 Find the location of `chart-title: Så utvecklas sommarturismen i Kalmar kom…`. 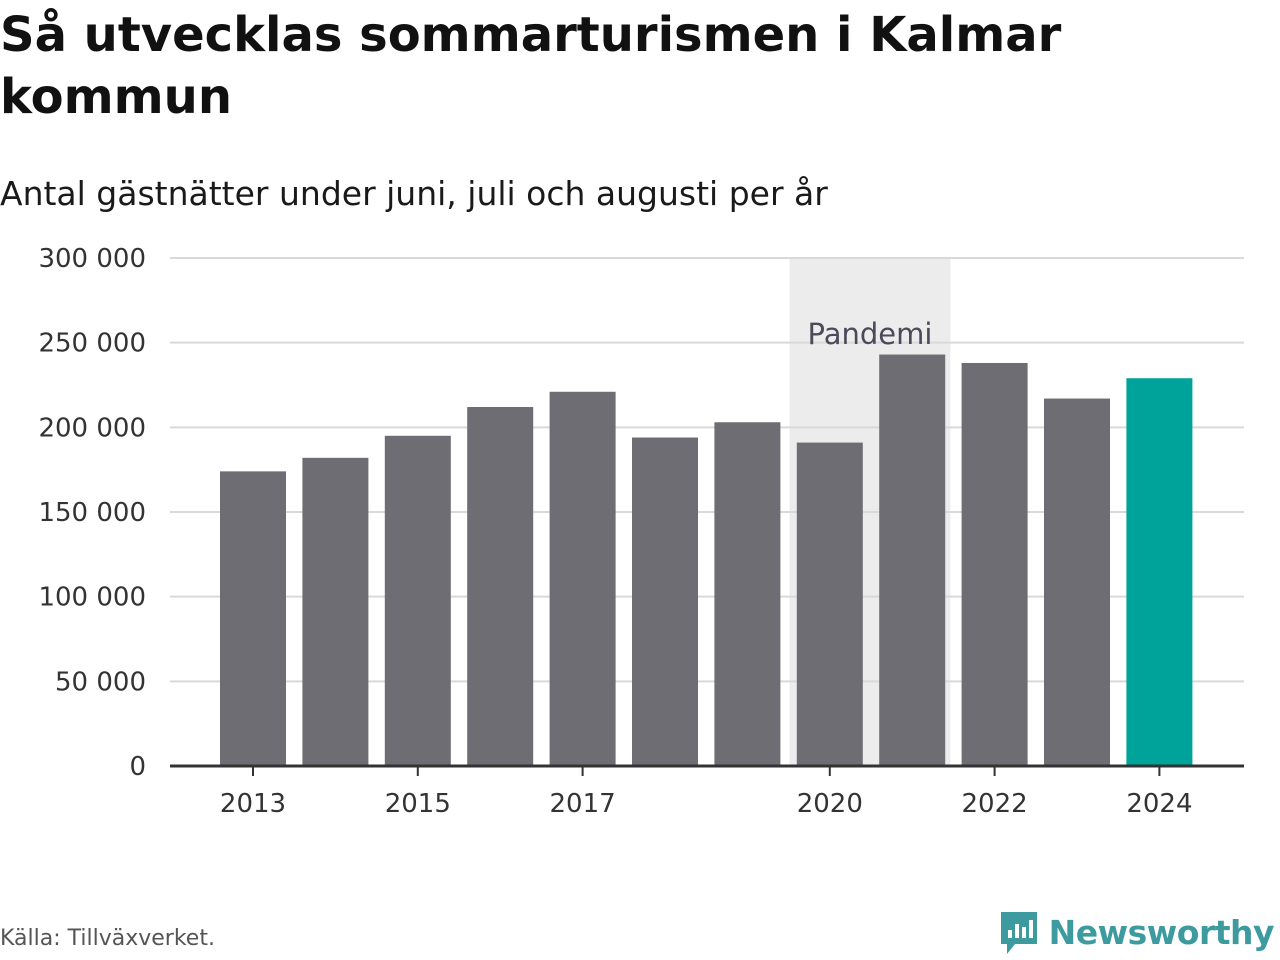

chart-title: Så utvecklas sommarturismen i Kalmar kom… is located at coordinates (531, 66).